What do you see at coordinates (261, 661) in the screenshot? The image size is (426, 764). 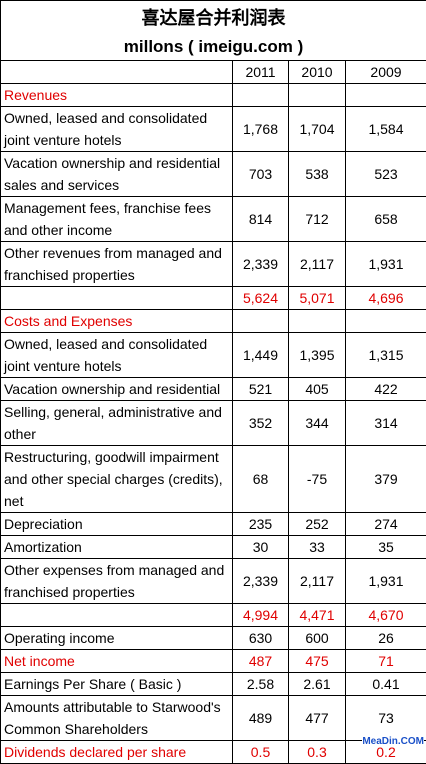 I see `value-cell: 487` at bounding box center [261, 661].